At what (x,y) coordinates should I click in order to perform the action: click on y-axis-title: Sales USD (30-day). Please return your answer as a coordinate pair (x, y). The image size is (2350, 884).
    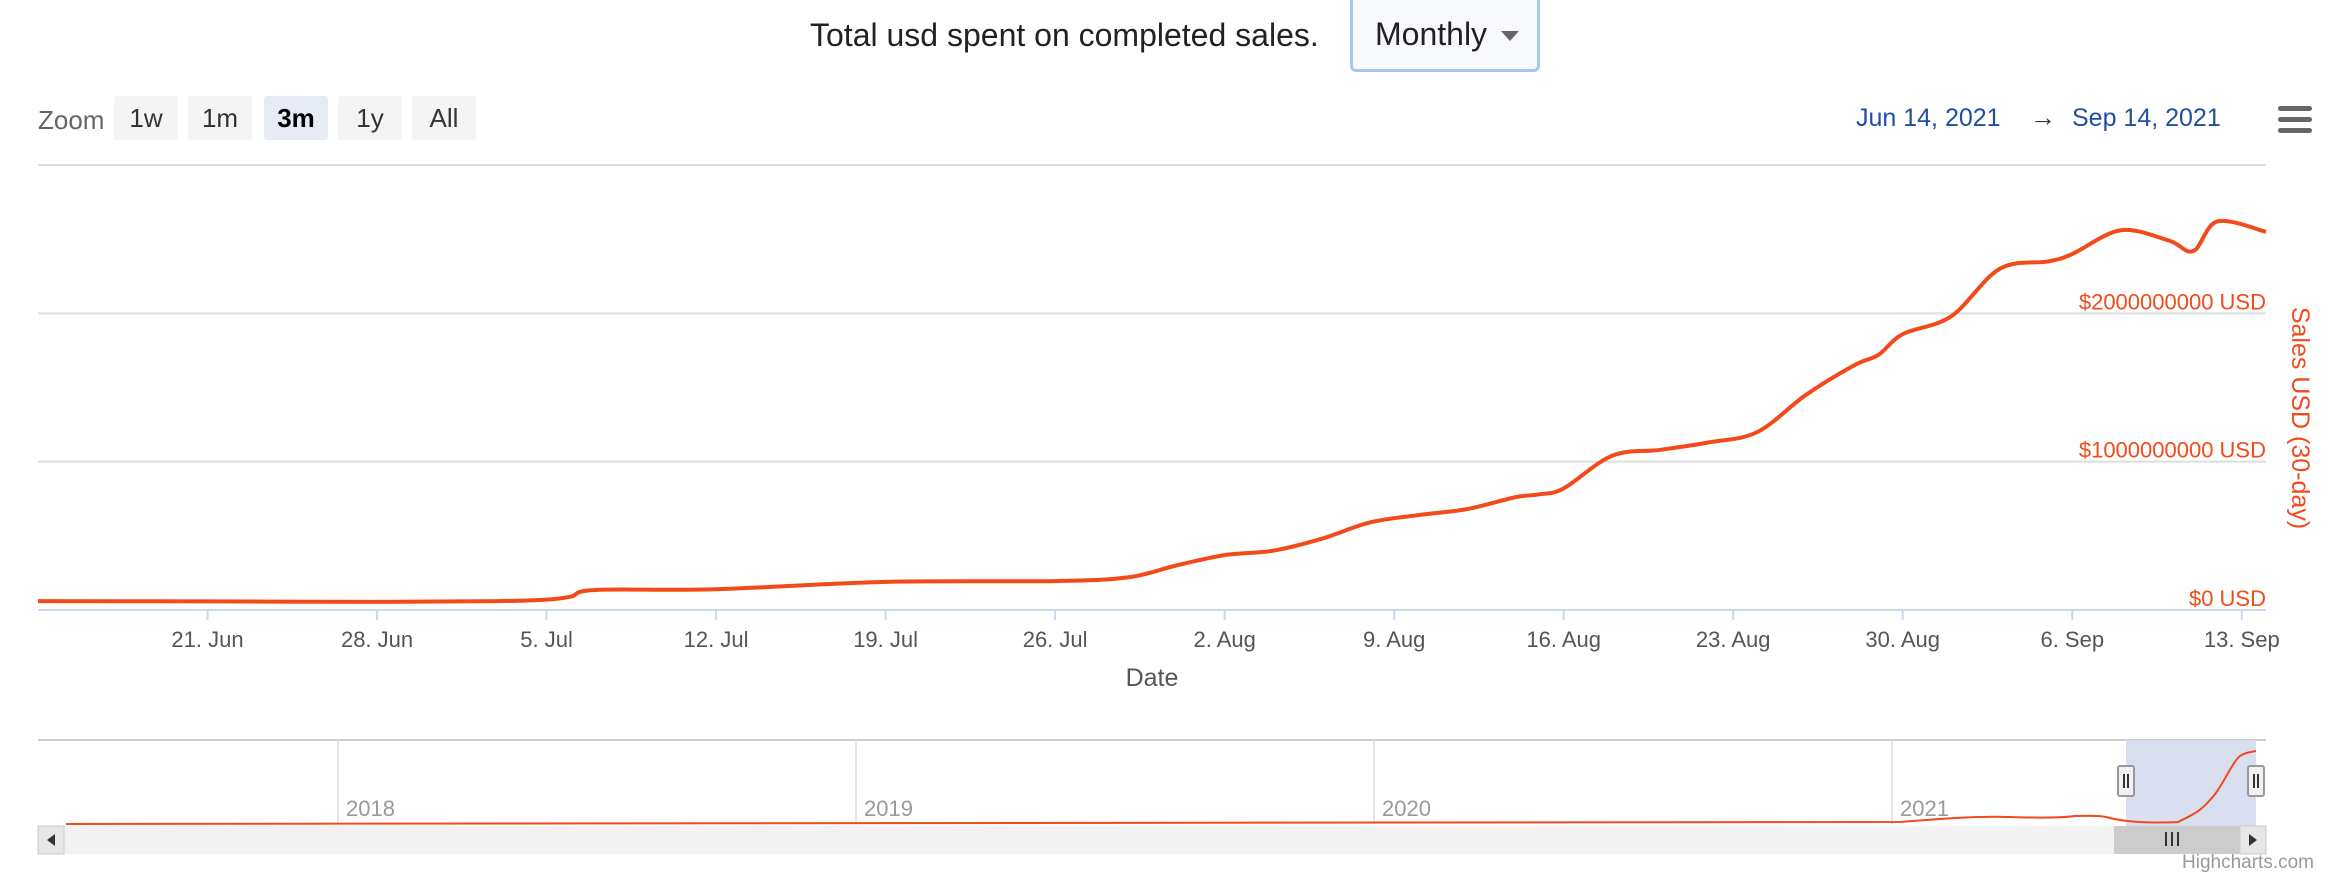
    Looking at the image, I should click on (2300, 418).